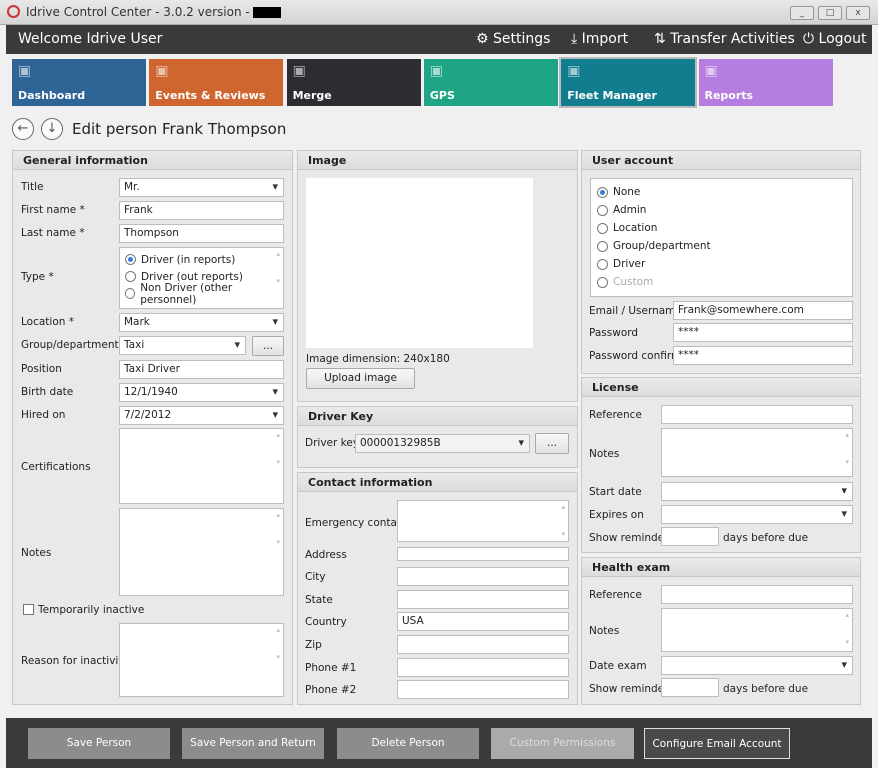  I want to click on close-button: x, so click(858, 13).